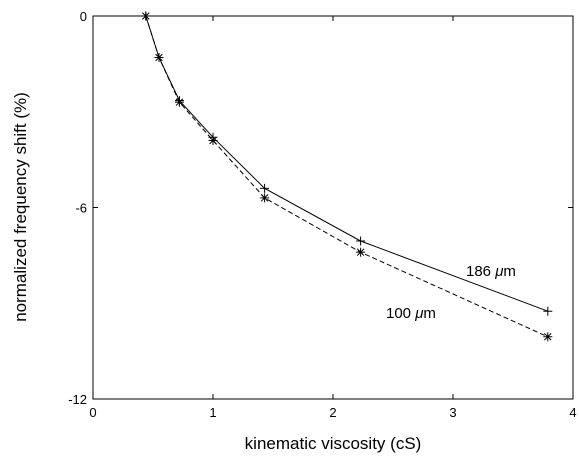 Image resolution: width=579 pixels, height=456 pixels. I want to click on series-label-100um-unit: m, so click(429, 313).